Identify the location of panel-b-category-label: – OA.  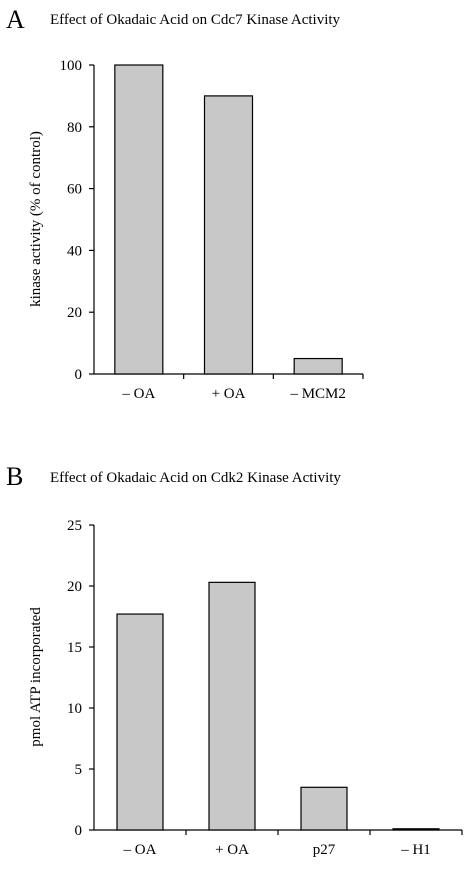
(140, 850).